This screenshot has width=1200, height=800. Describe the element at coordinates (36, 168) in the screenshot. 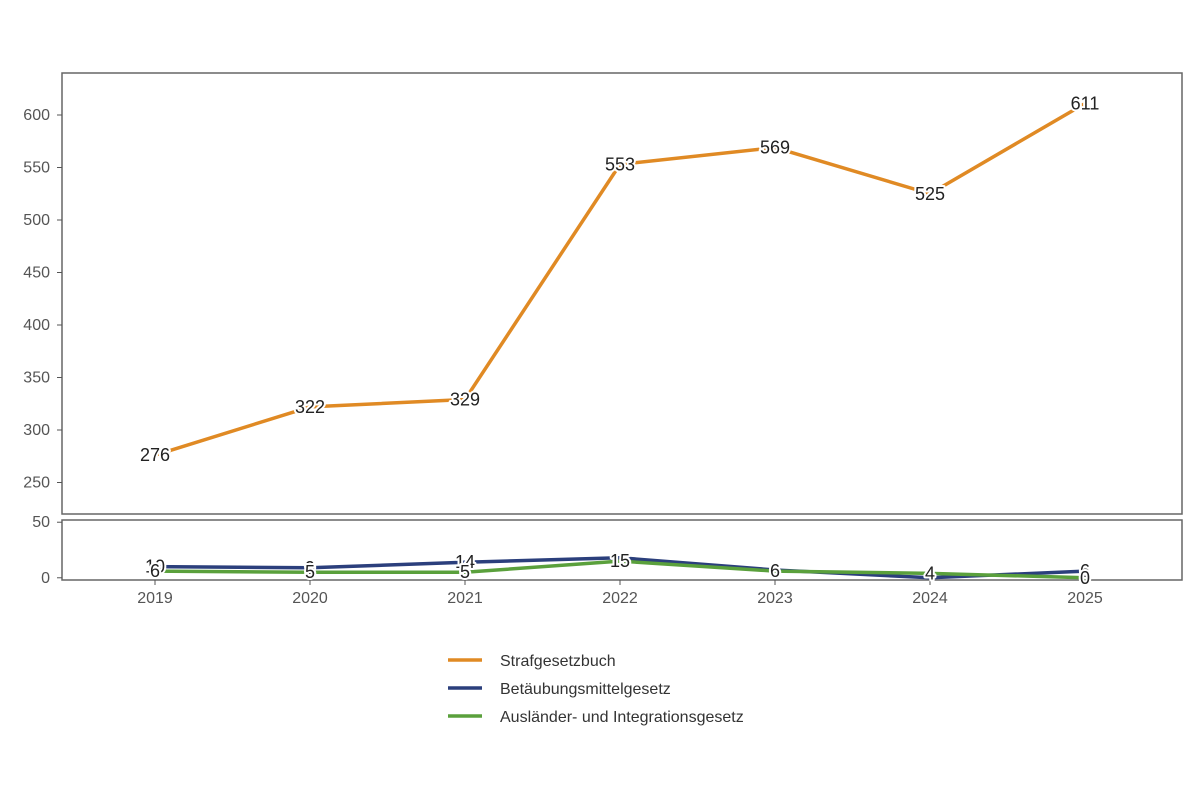

I see `upper-y-tick-label: 550` at that location.